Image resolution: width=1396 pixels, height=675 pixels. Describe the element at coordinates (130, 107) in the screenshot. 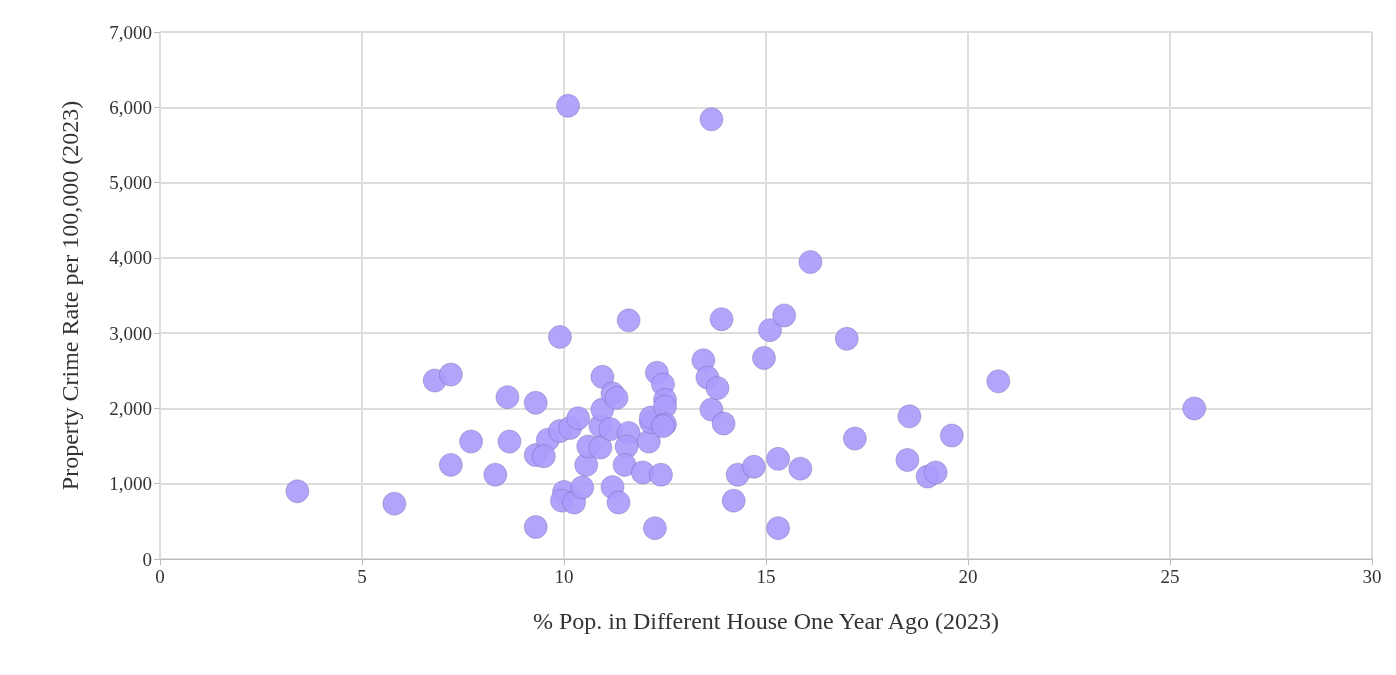

I see `y-tick-label: 6,000` at that location.